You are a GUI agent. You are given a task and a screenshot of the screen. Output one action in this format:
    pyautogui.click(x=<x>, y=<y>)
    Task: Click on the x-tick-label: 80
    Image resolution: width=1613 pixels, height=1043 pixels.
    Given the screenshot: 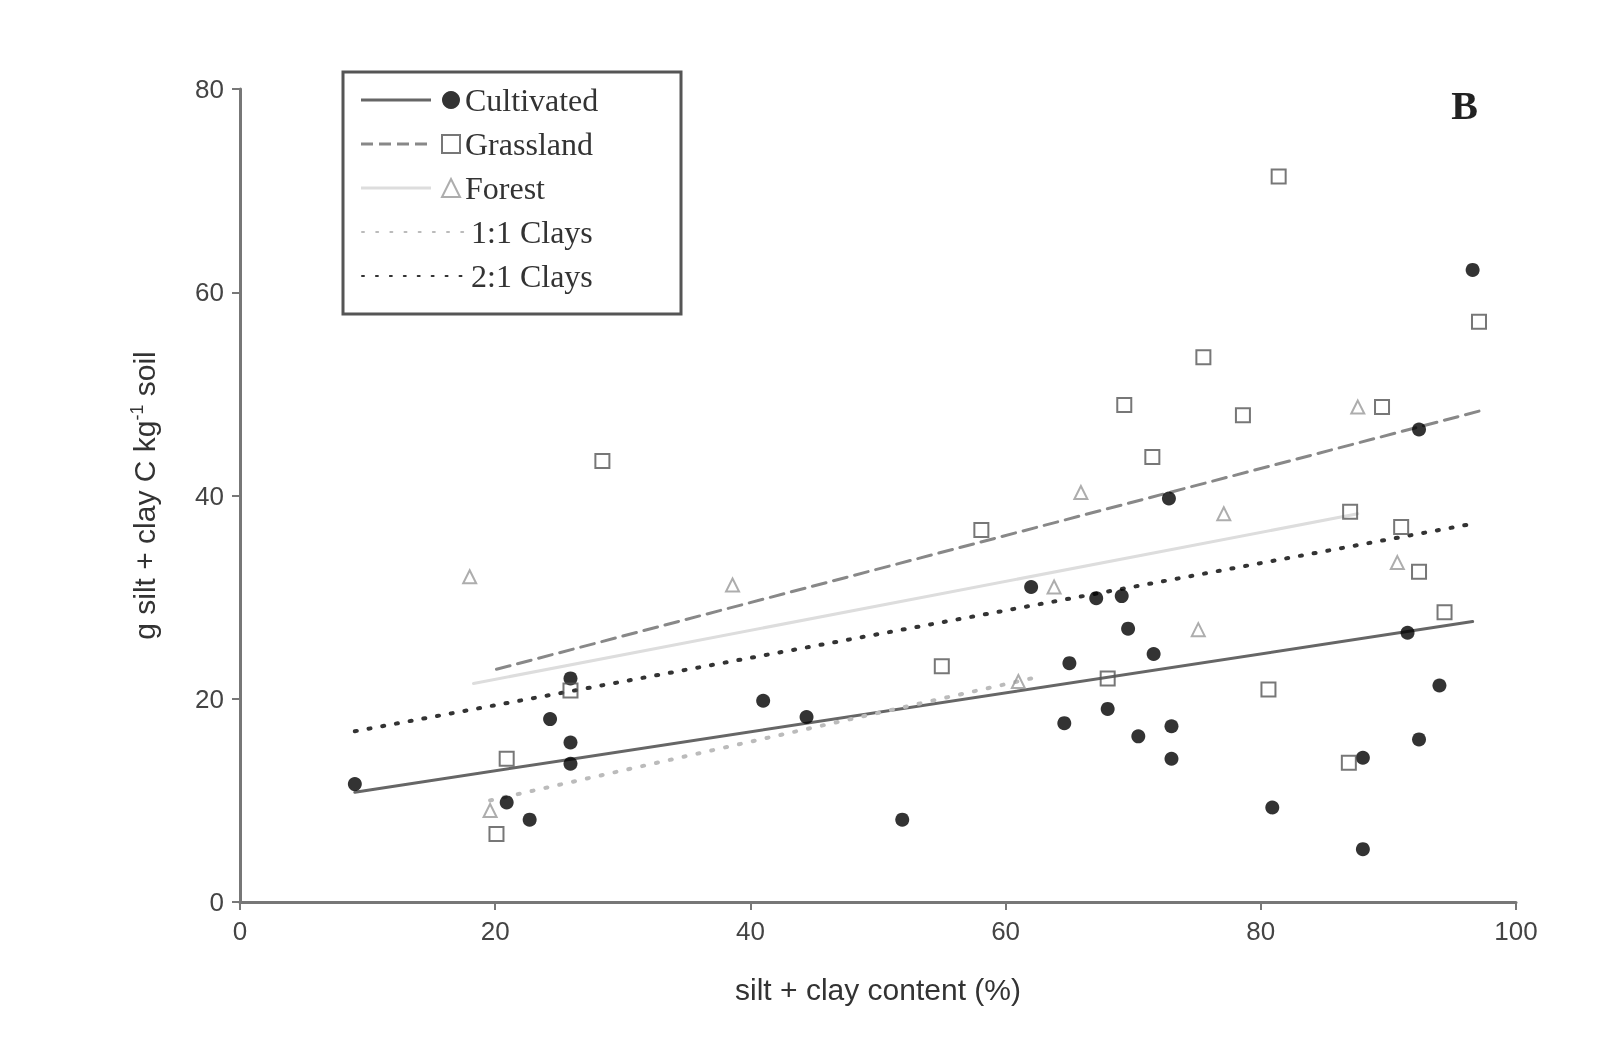 What is the action you would take?
    pyautogui.click(x=1261, y=931)
    